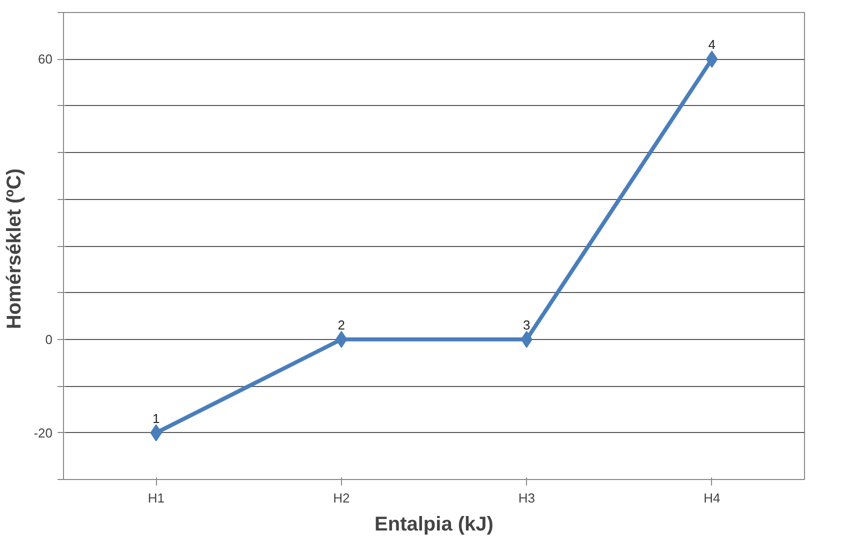  What do you see at coordinates (156, 498) in the screenshot?
I see `x-tick-label: H1` at bounding box center [156, 498].